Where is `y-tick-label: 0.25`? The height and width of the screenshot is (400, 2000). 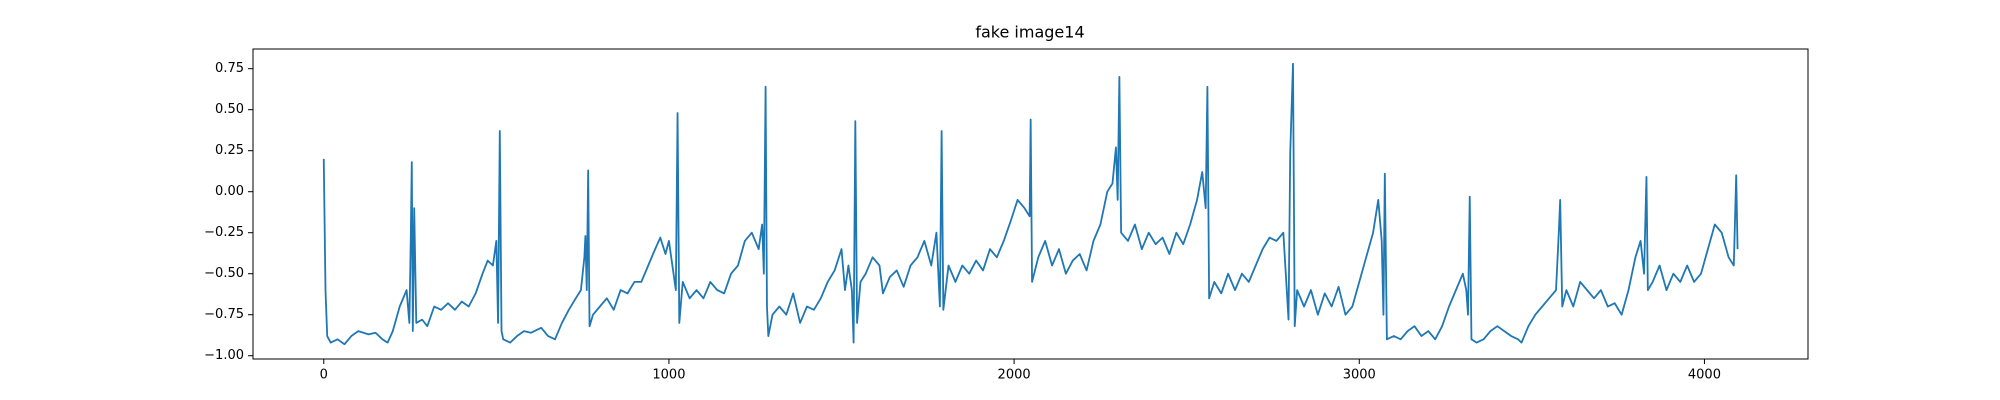 y-tick-label: 0.25 is located at coordinates (229, 150).